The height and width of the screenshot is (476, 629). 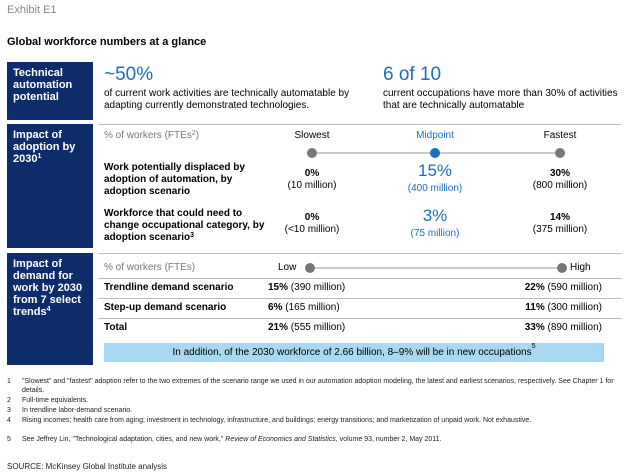 I want to click on row-trendline-low: 15% (390 million), so click(x=306, y=288).